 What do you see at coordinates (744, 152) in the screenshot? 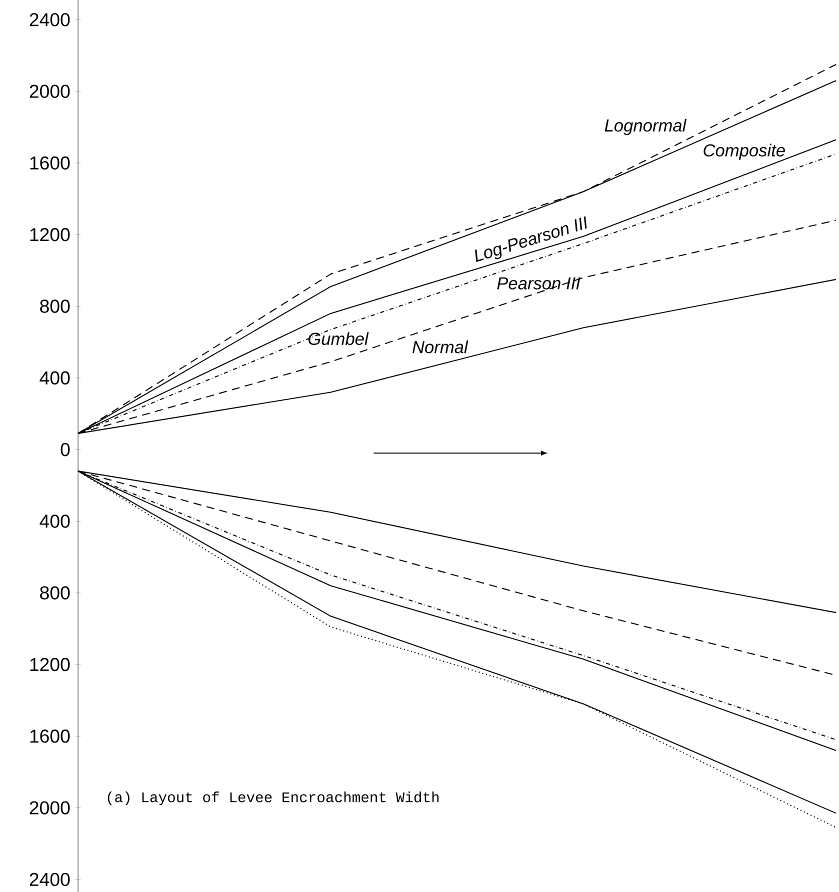
I see `series-label: Composite` at bounding box center [744, 152].